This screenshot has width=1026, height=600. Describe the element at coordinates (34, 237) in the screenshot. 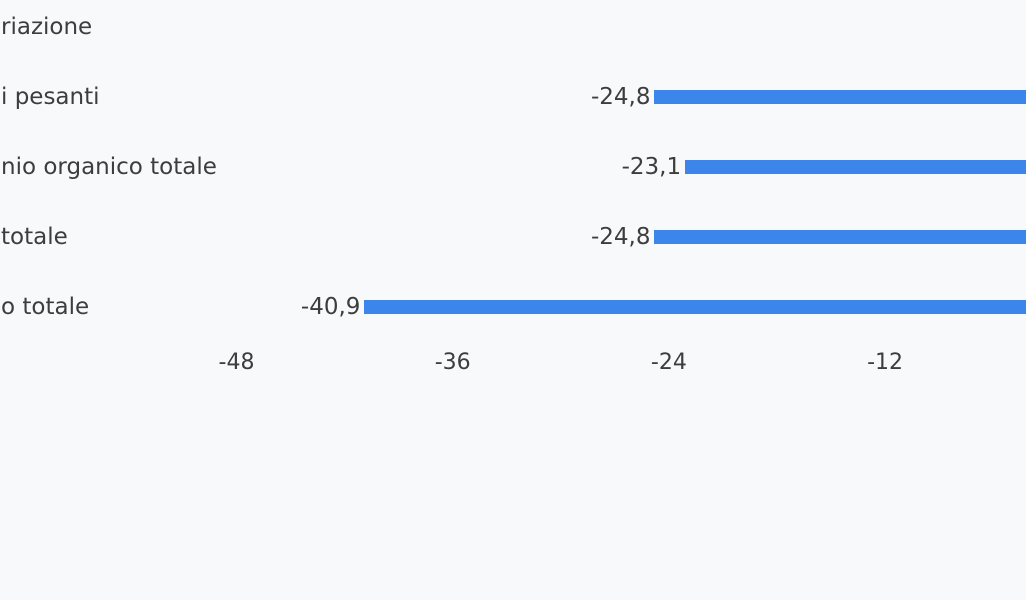

I see `category-label: totale` at that location.